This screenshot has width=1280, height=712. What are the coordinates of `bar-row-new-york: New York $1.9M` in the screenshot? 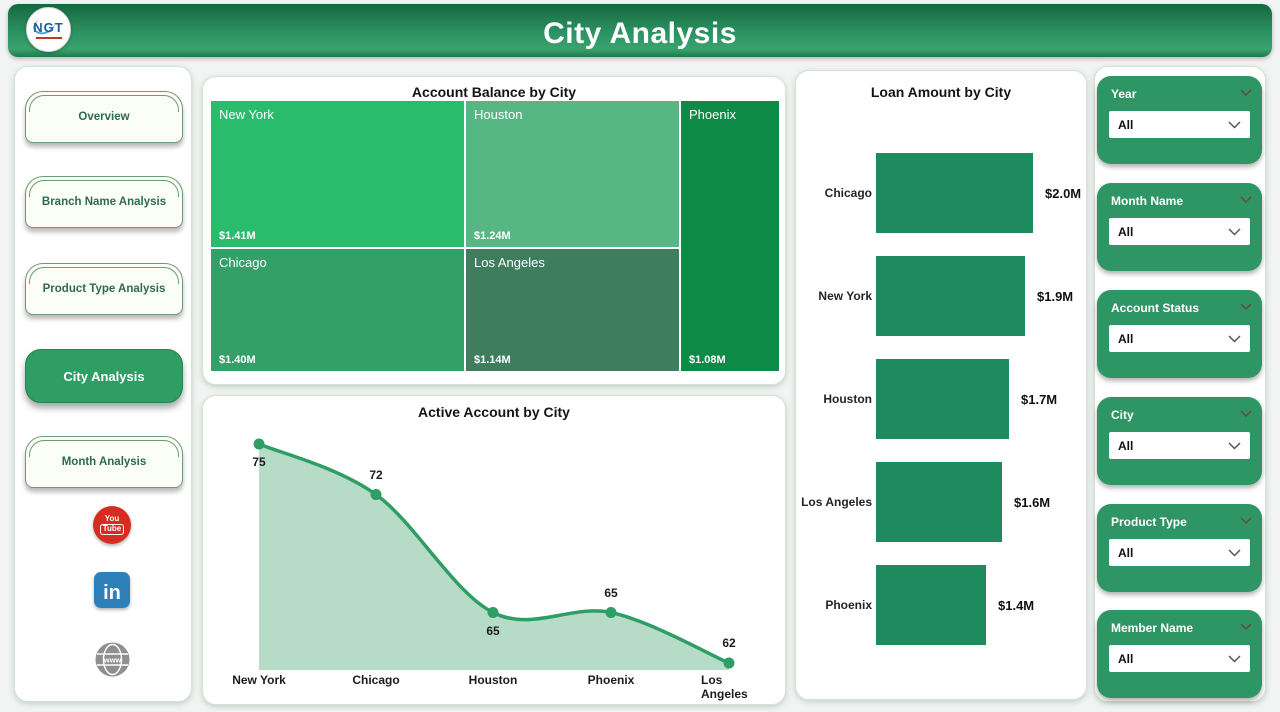 It's located at (941, 296).